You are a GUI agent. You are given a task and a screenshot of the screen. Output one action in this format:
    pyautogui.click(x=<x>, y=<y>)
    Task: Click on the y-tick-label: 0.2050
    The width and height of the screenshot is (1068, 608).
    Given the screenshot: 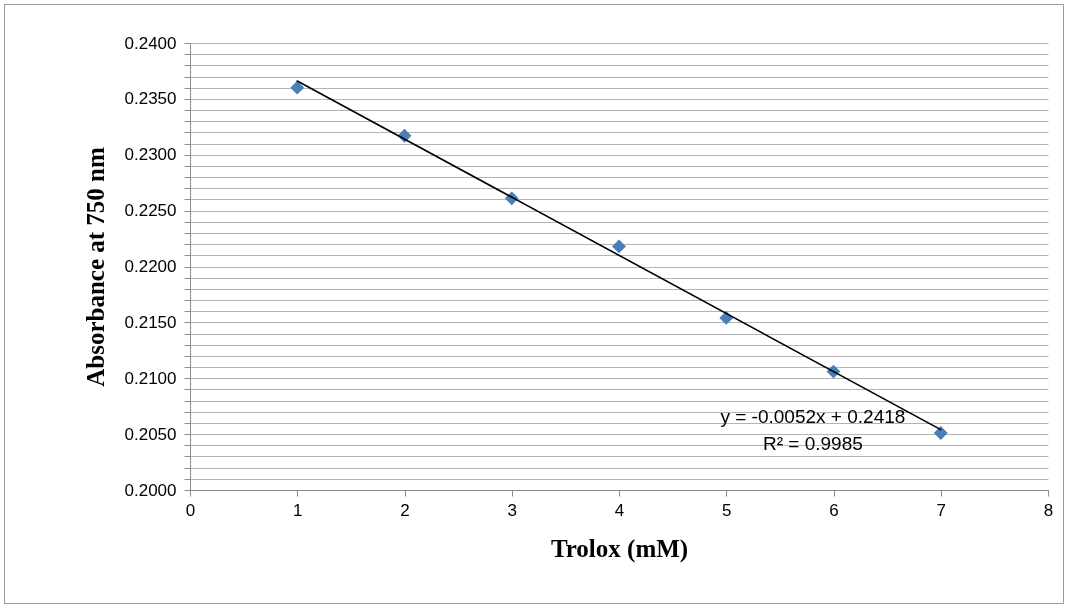 What is the action you would take?
    pyautogui.click(x=150, y=434)
    